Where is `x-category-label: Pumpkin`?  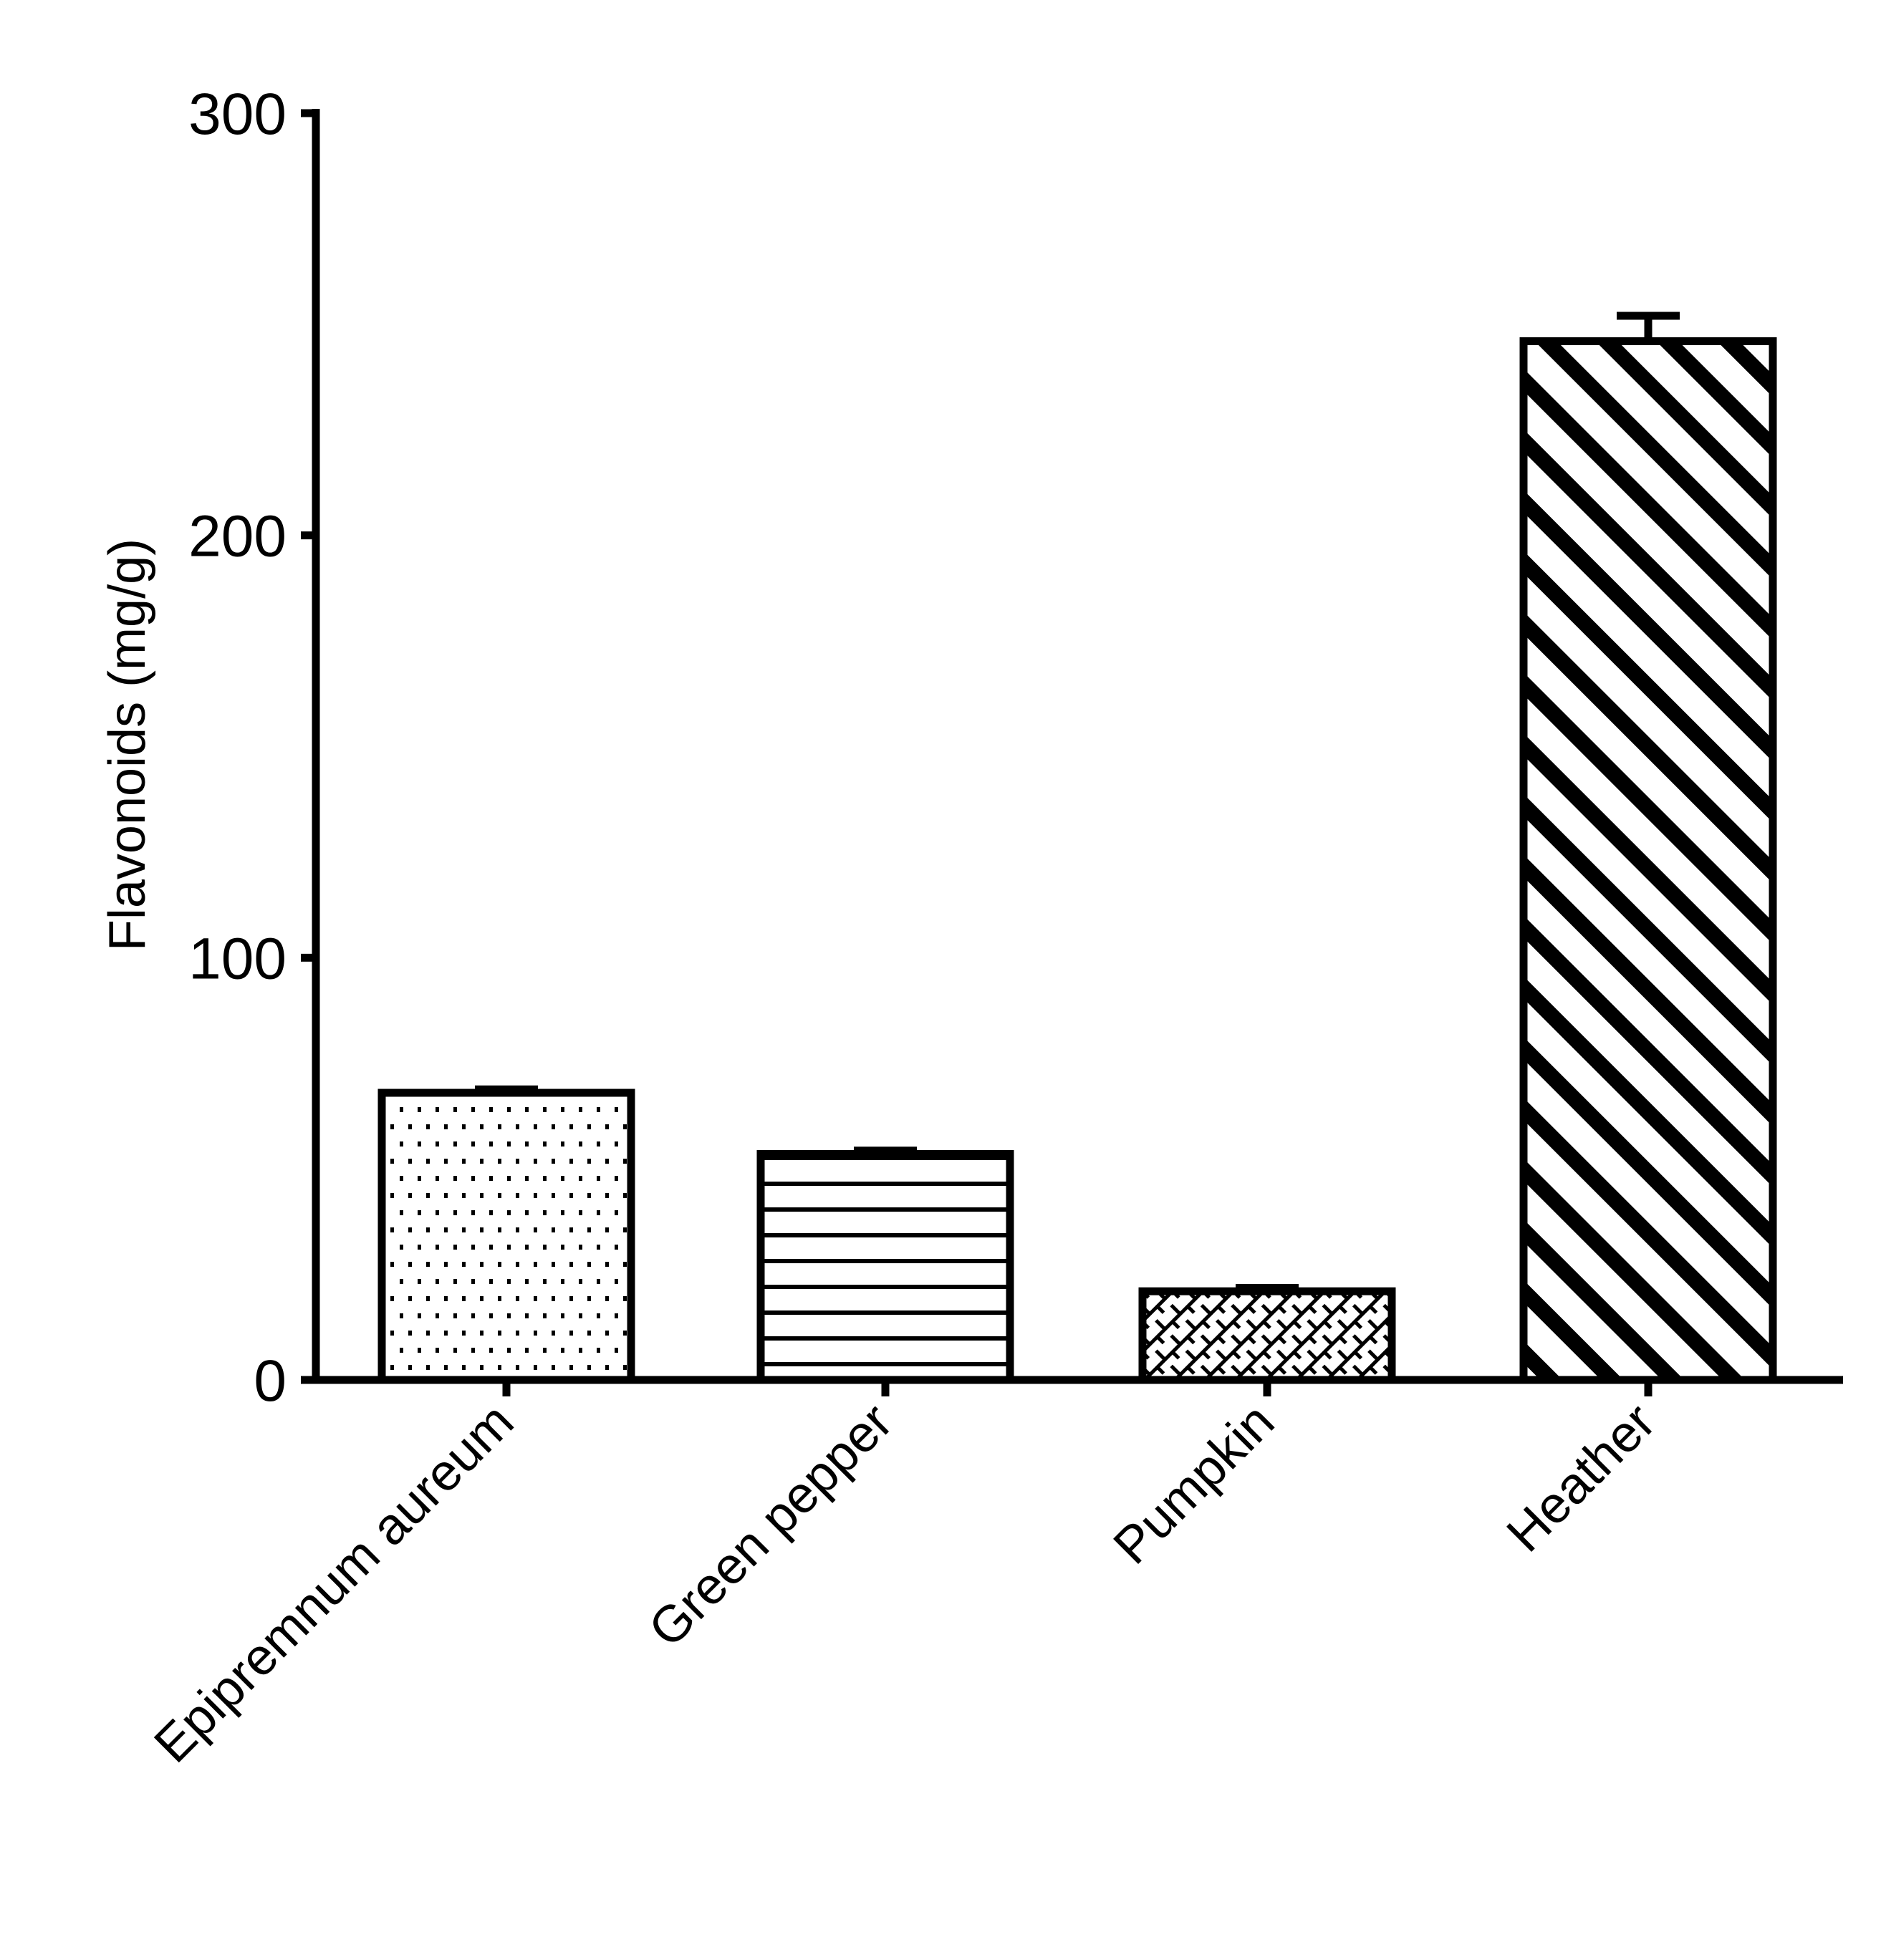 x-category-label: Pumpkin is located at coordinates (1194, 1484).